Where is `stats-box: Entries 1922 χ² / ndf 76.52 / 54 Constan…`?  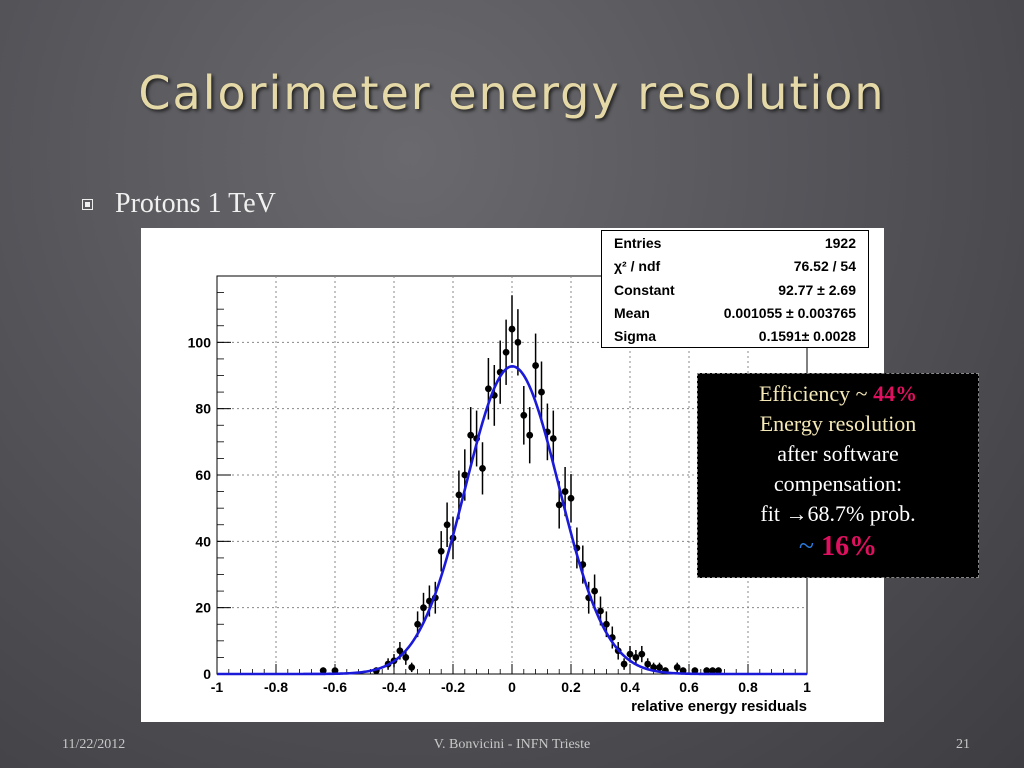 stats-box: Entries 1922 χ² / ndf 76.52 / 54 Constan… is located at coordinates (735, 289).